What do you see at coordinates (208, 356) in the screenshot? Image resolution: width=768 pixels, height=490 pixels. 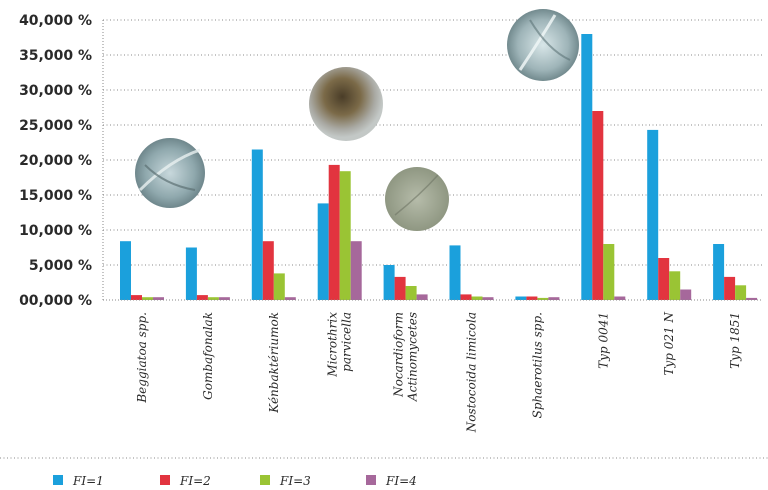 I see `x-tick-label: Gombafonalak` at bounding box center [208, 356].